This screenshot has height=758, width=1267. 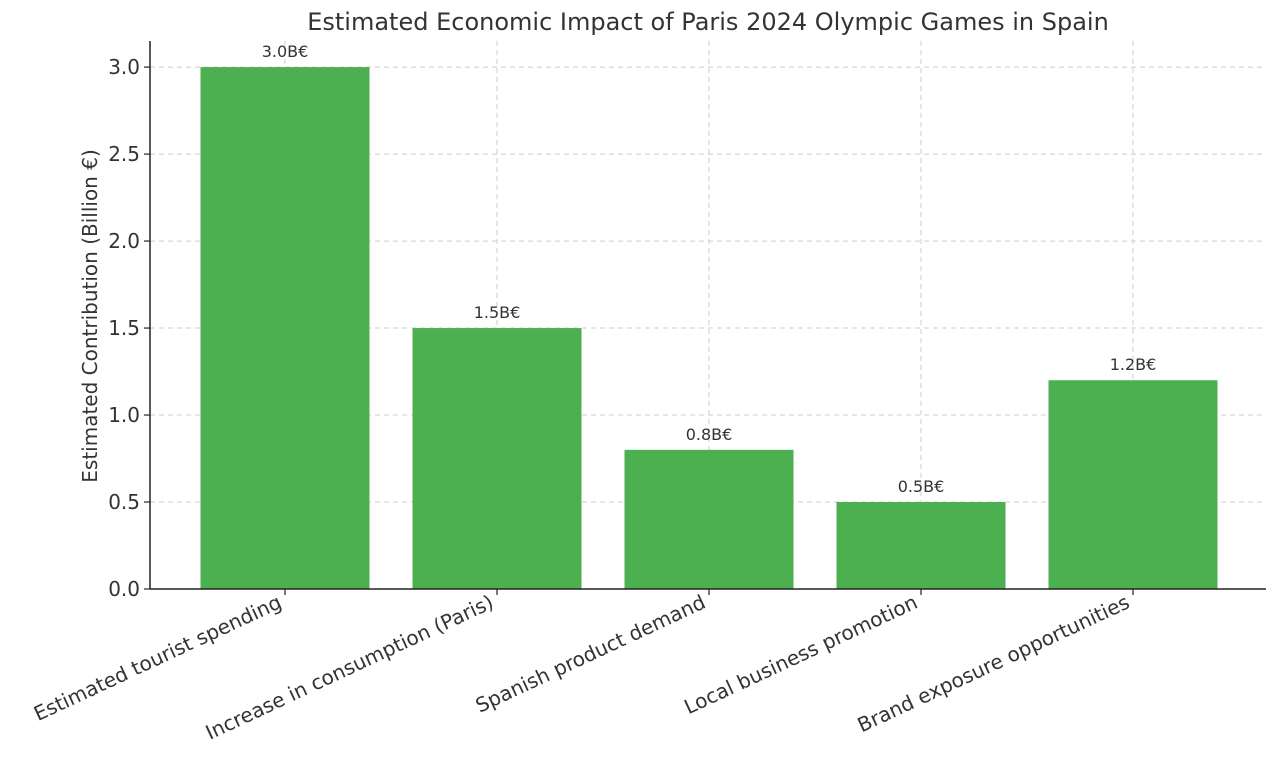 What do you see at coordinates (124, 589) in the screenshot?
I see `y-tick-label: 0.0` at bounding box center [124, 589].